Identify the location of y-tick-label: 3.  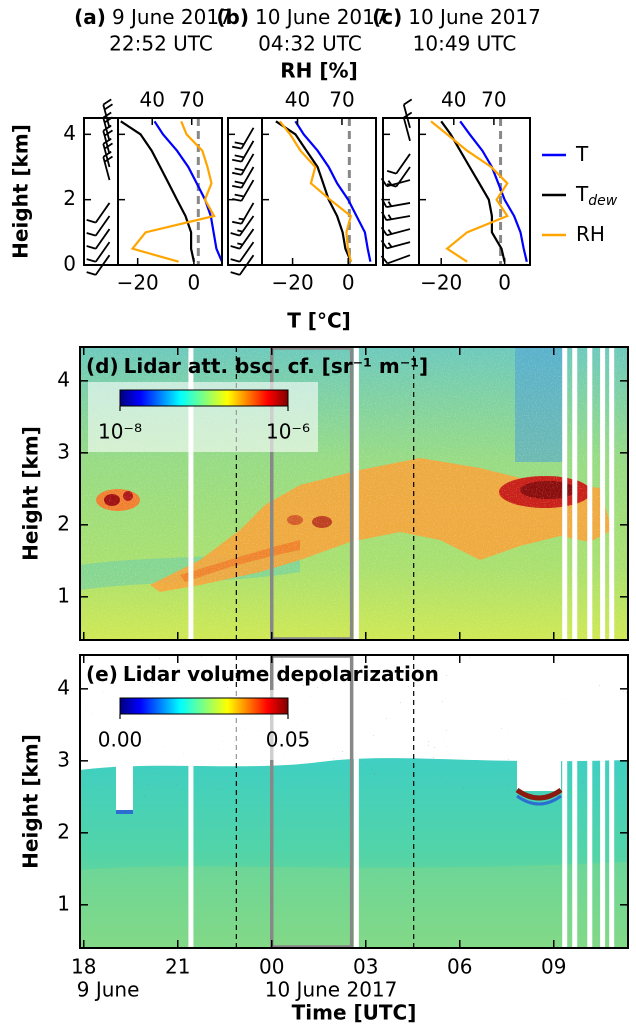
(63, 451).